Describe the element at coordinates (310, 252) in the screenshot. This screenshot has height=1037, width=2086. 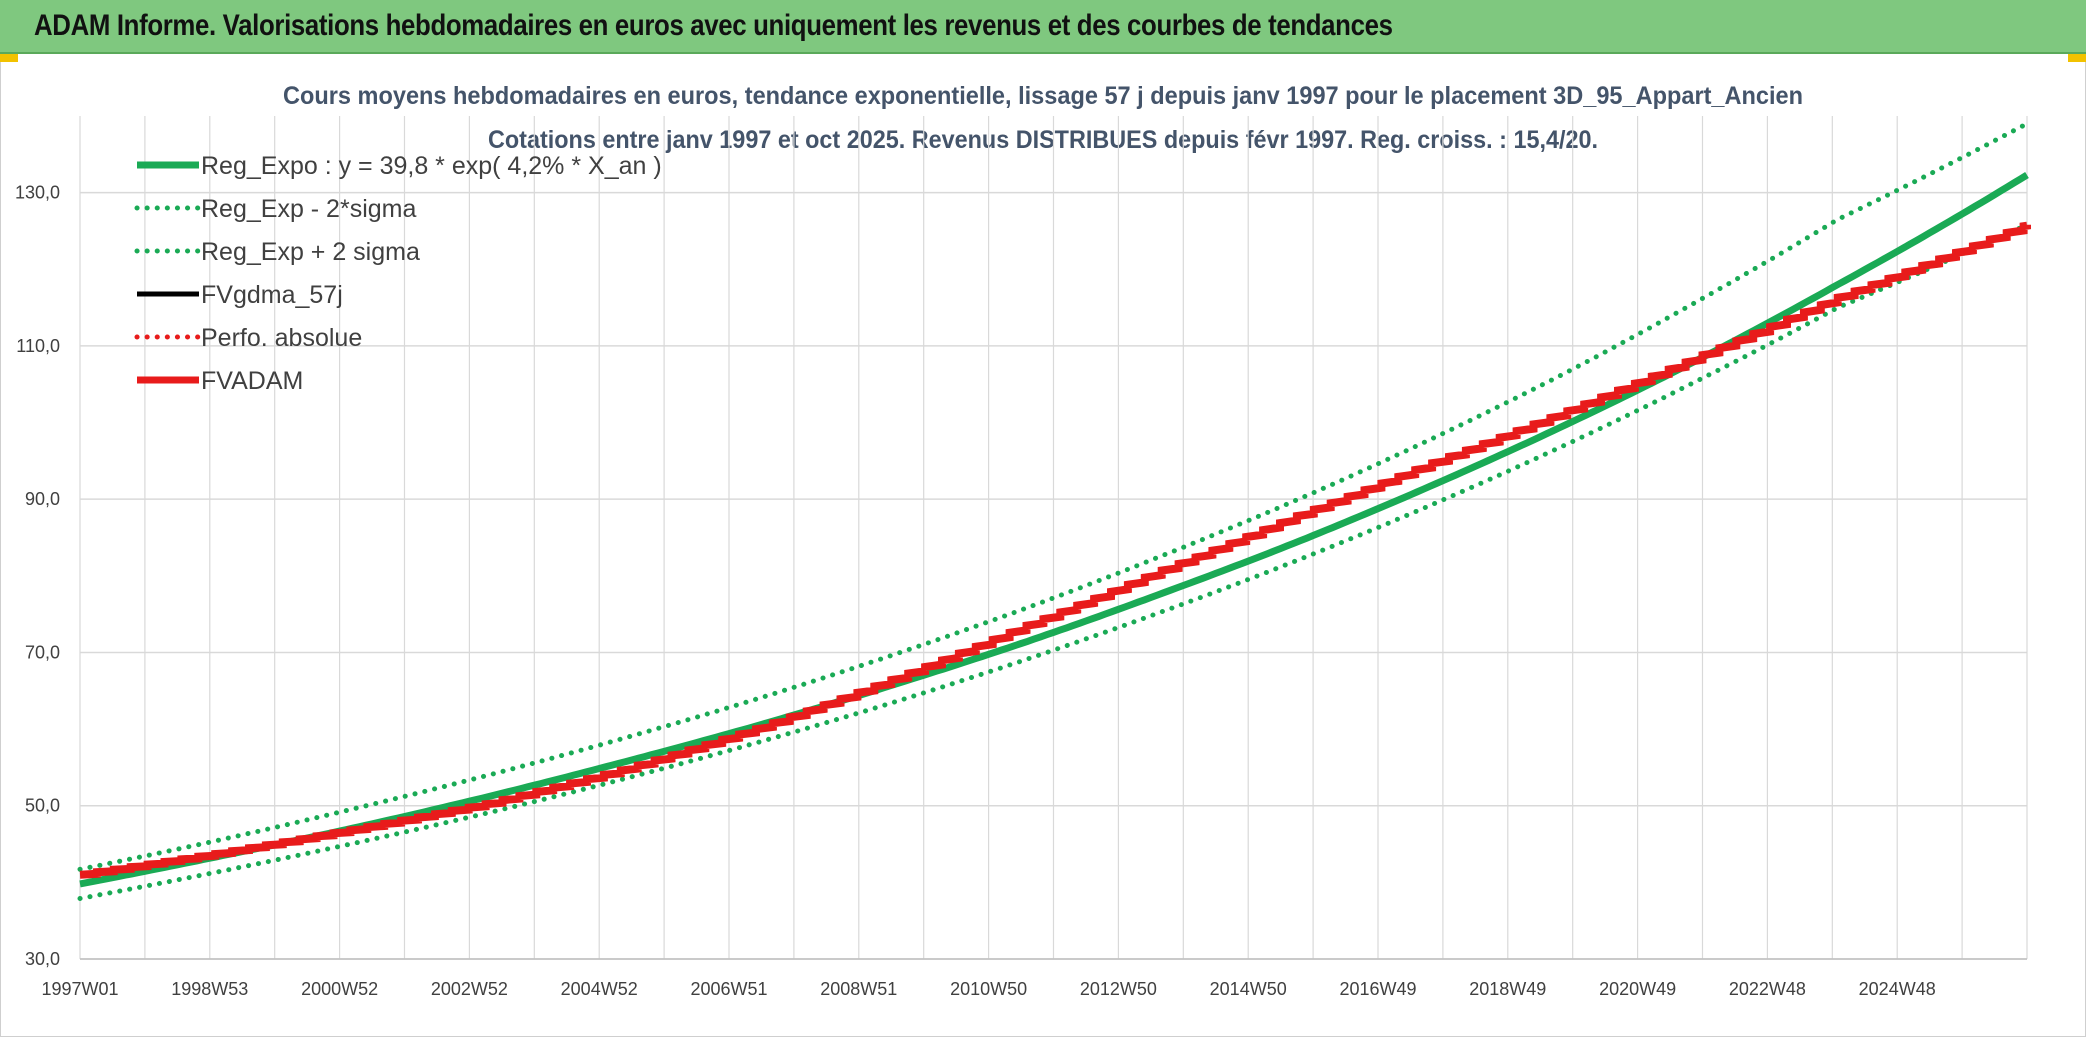
I see `legend-label: Reg_Exp + 2 sigma` at that location.